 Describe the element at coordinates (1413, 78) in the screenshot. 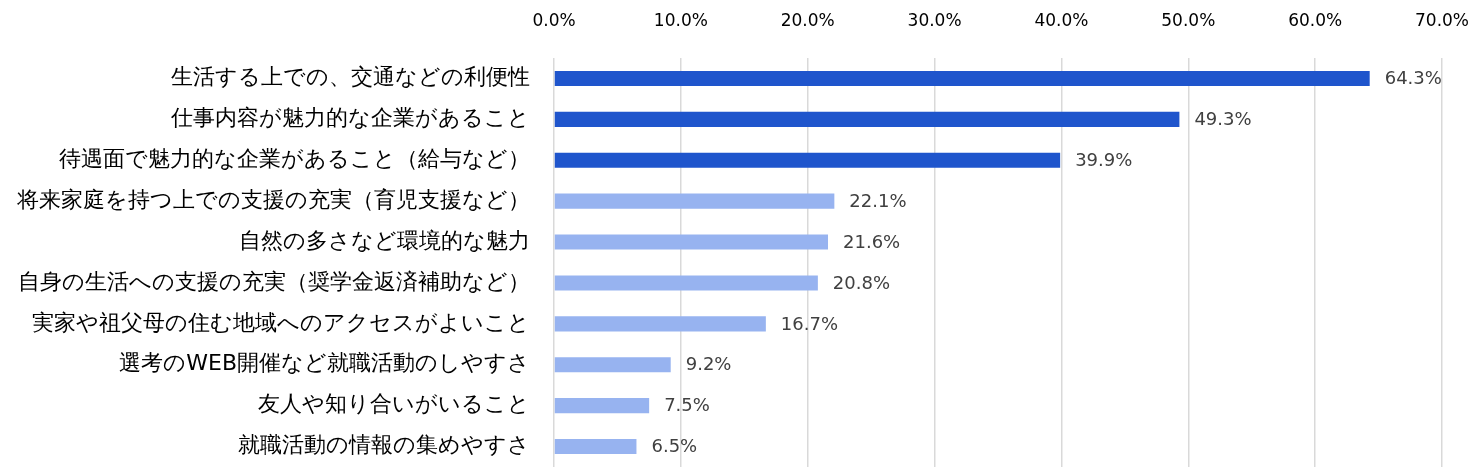

I see `data-label: 64.3%` at that location.